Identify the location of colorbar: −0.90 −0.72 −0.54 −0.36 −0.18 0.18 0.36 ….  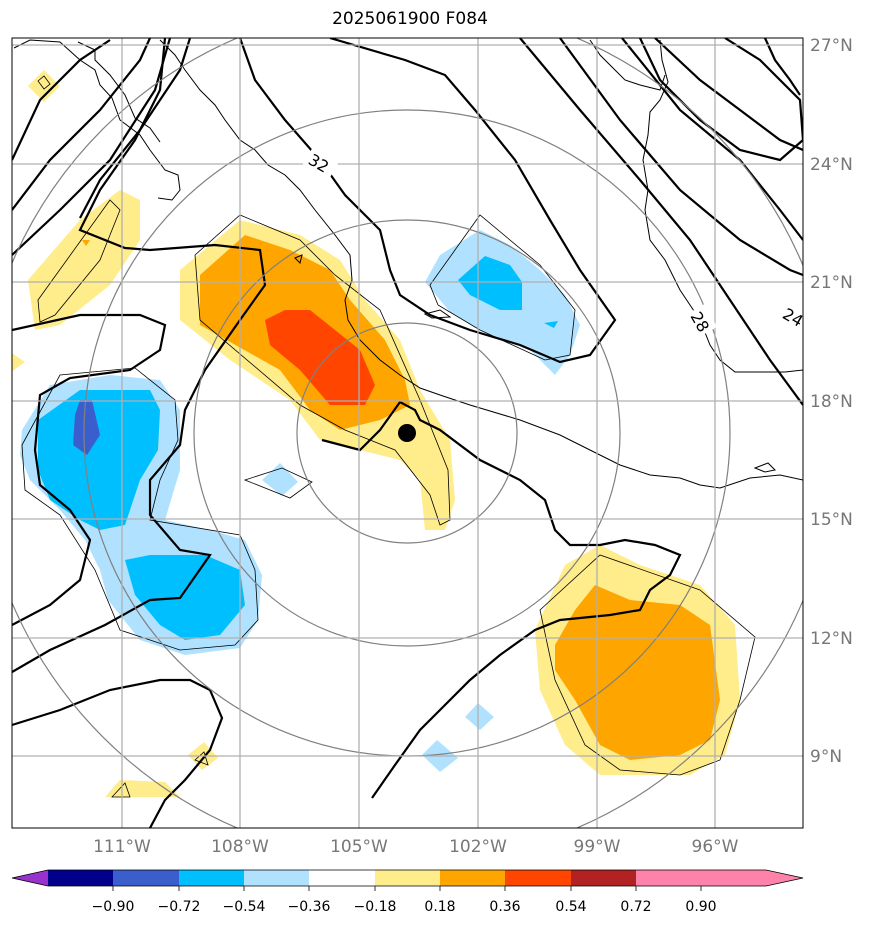
(407, 892).